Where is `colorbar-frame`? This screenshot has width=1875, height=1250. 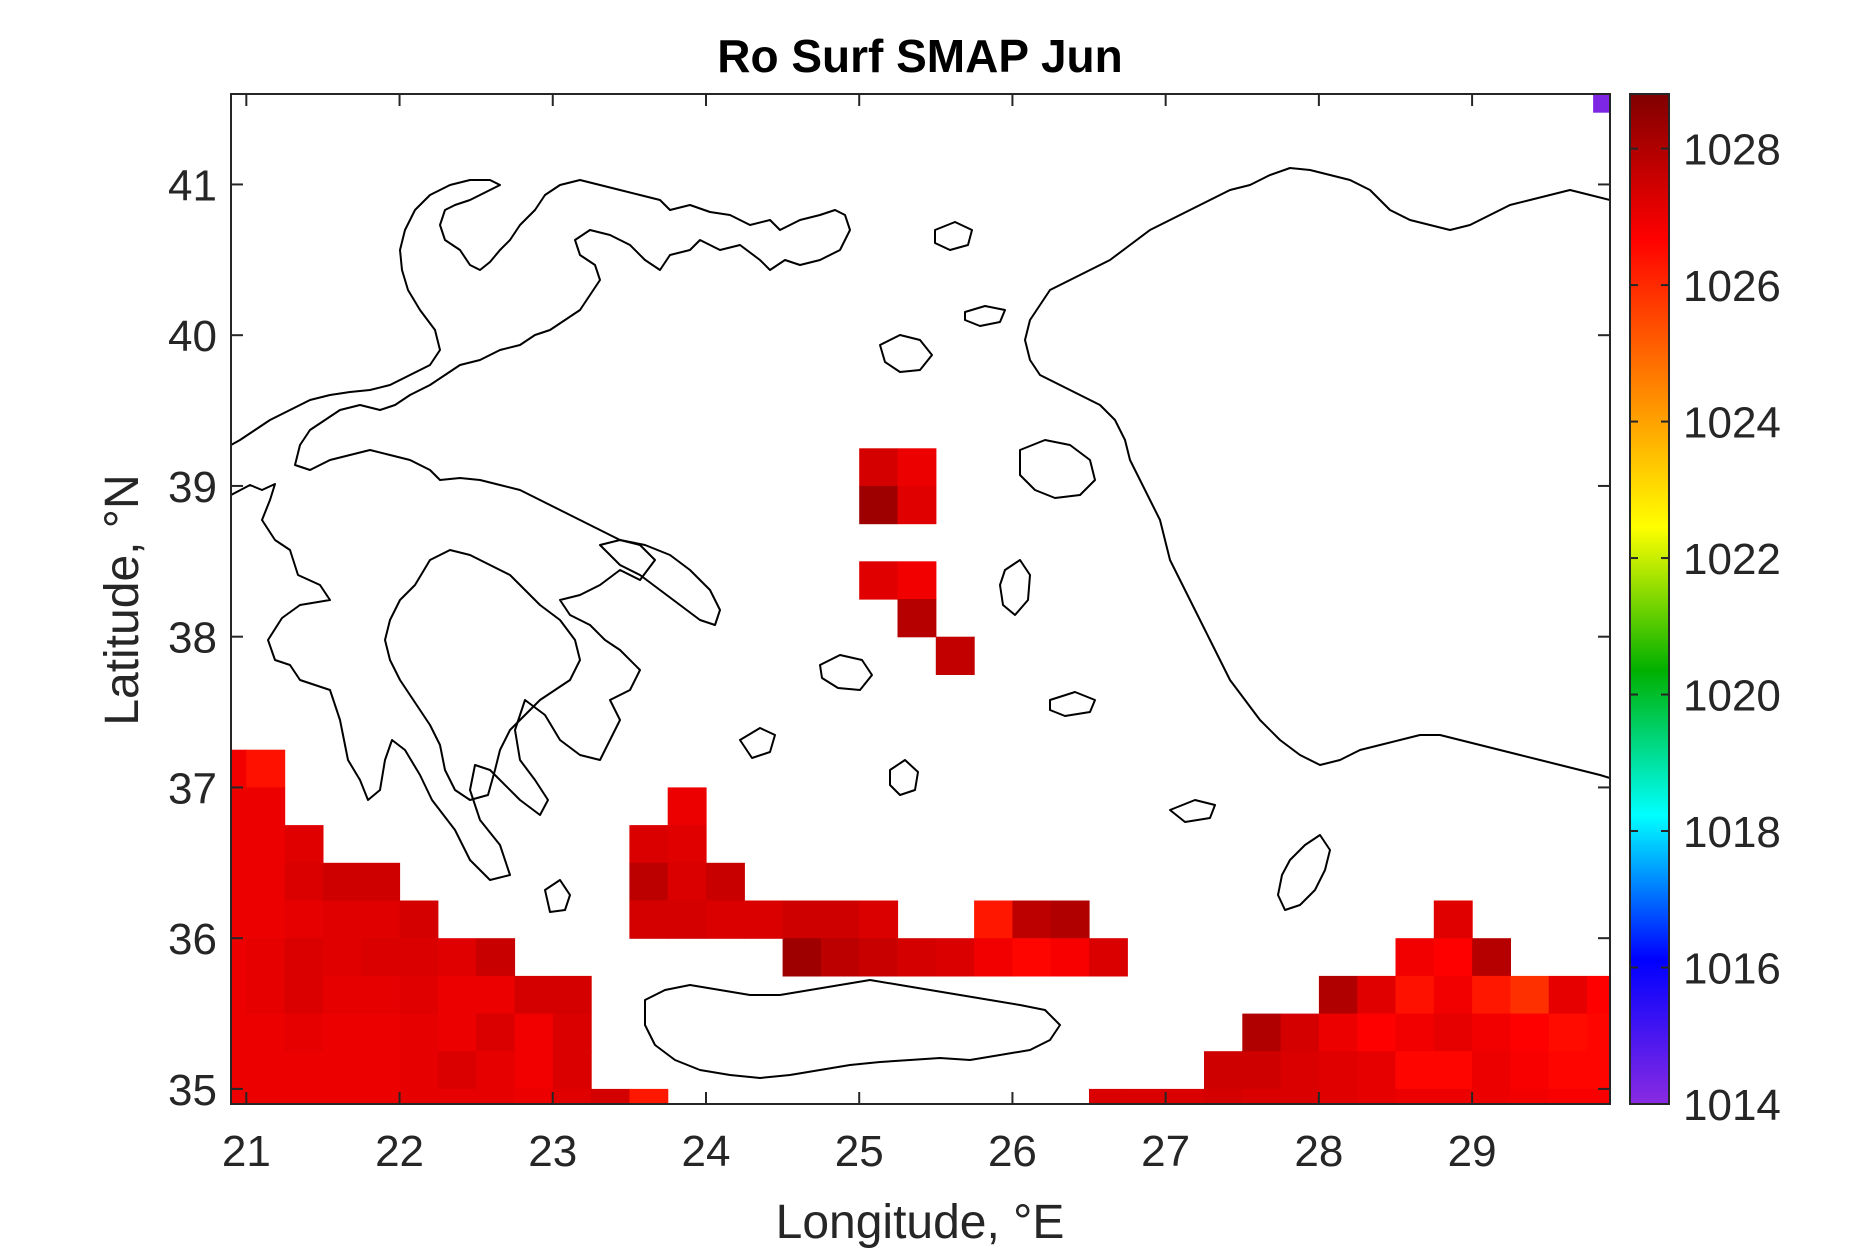
colorbar-frame is located at coordinates (1649, 599).